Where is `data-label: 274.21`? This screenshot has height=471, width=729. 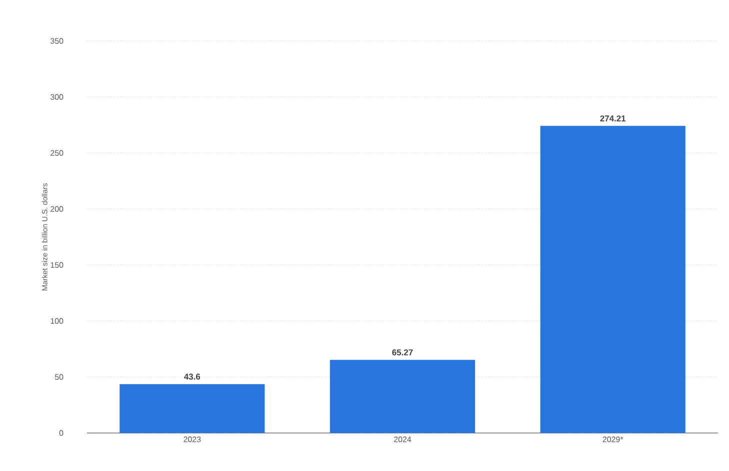
data-label: 274.21 is located at coordinates (613, 118).